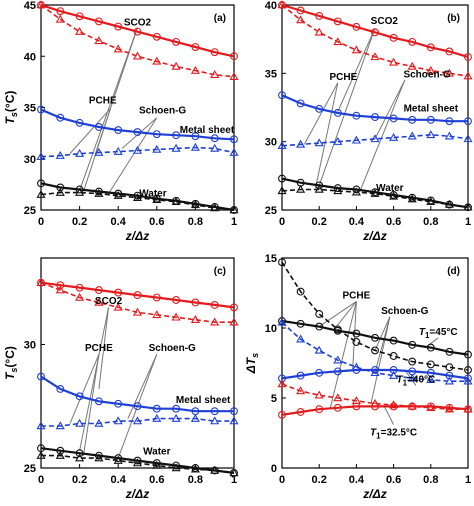  I want to click on x-tick-label: 0, so click(41, 222).